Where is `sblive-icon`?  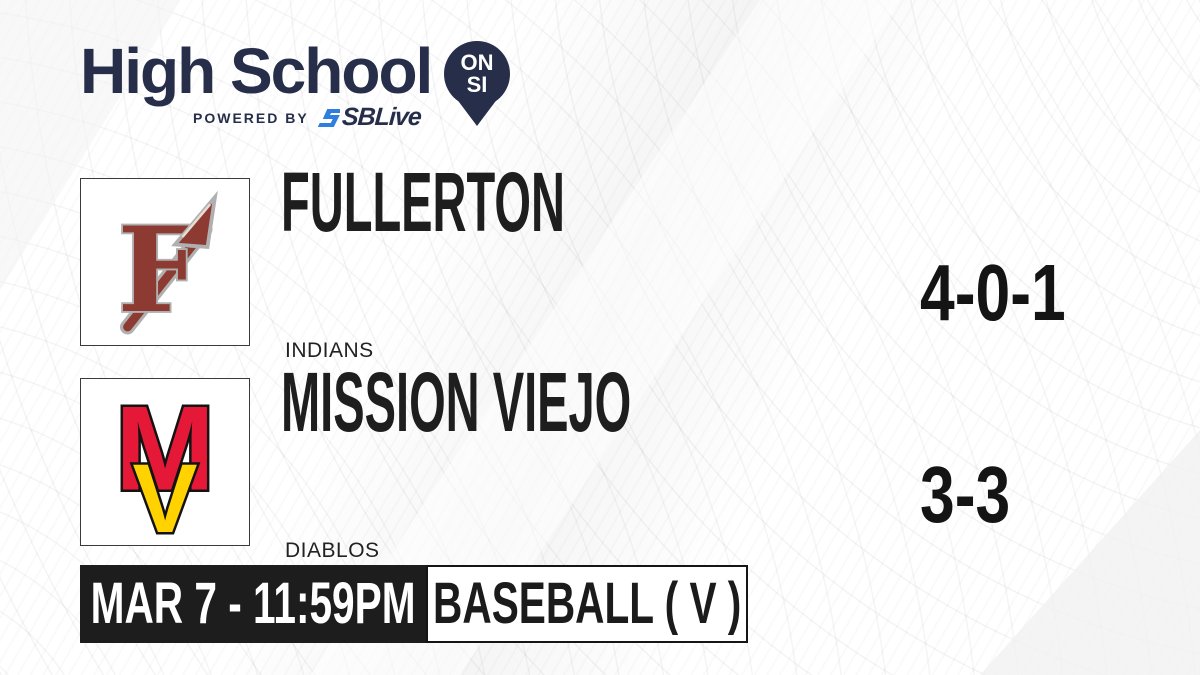
sblive-icon is located at coordinates (328, 117).